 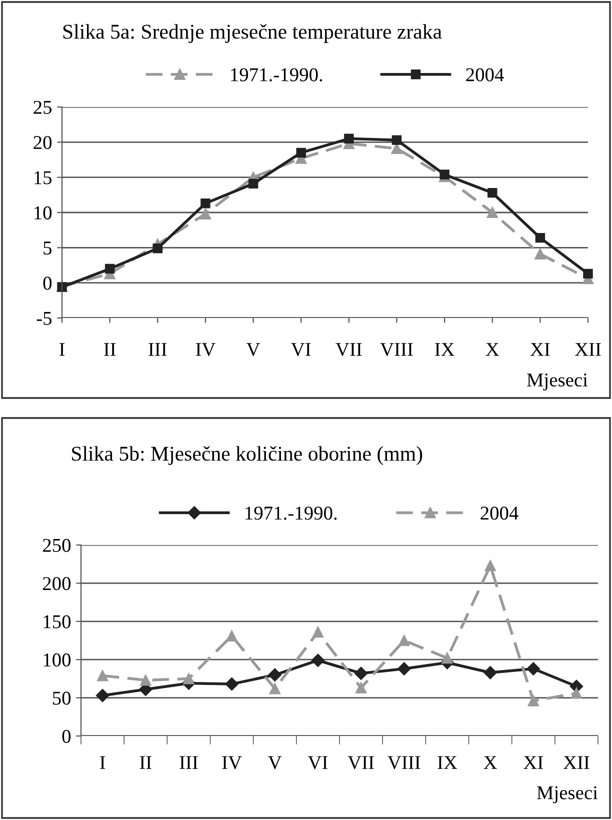 I want to click on y-tick-label: 5, so click(x=48, y=248).